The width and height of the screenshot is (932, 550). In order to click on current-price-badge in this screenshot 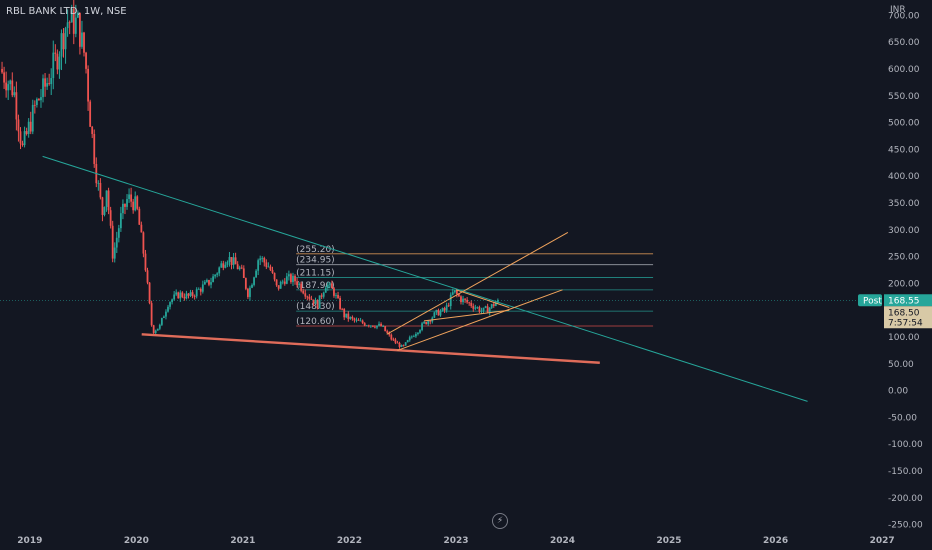, I will do `click(908, 317)`.